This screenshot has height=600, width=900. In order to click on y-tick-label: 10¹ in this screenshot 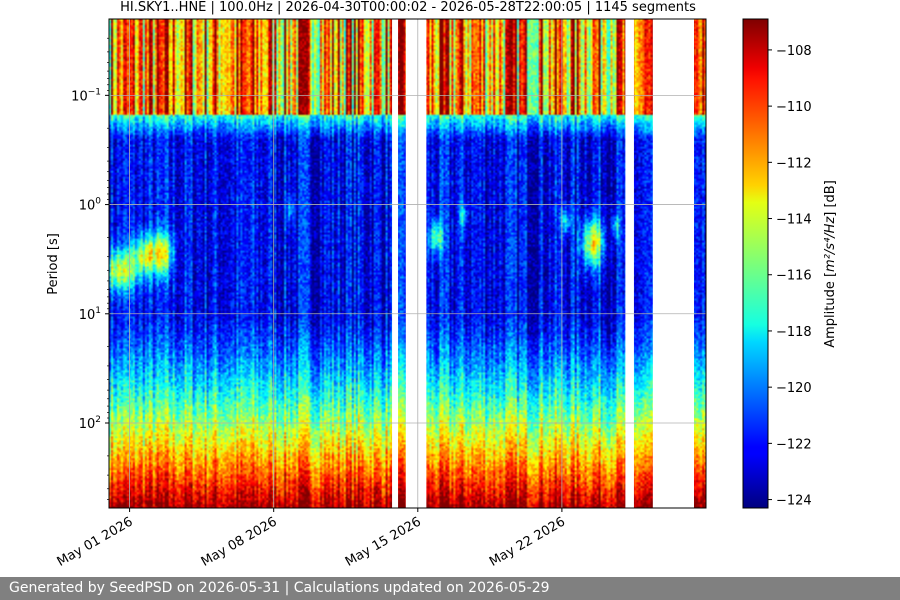, I will do `click(90, 314)`.